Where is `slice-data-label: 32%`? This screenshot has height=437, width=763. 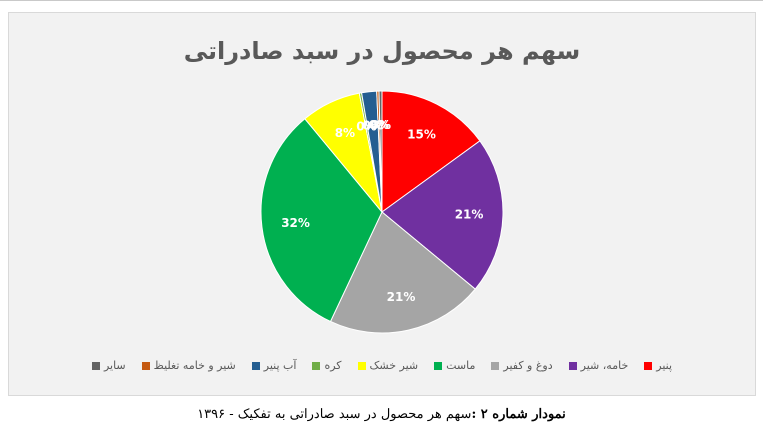
slice-data-label: 32% is located at coordinates (295, 223).